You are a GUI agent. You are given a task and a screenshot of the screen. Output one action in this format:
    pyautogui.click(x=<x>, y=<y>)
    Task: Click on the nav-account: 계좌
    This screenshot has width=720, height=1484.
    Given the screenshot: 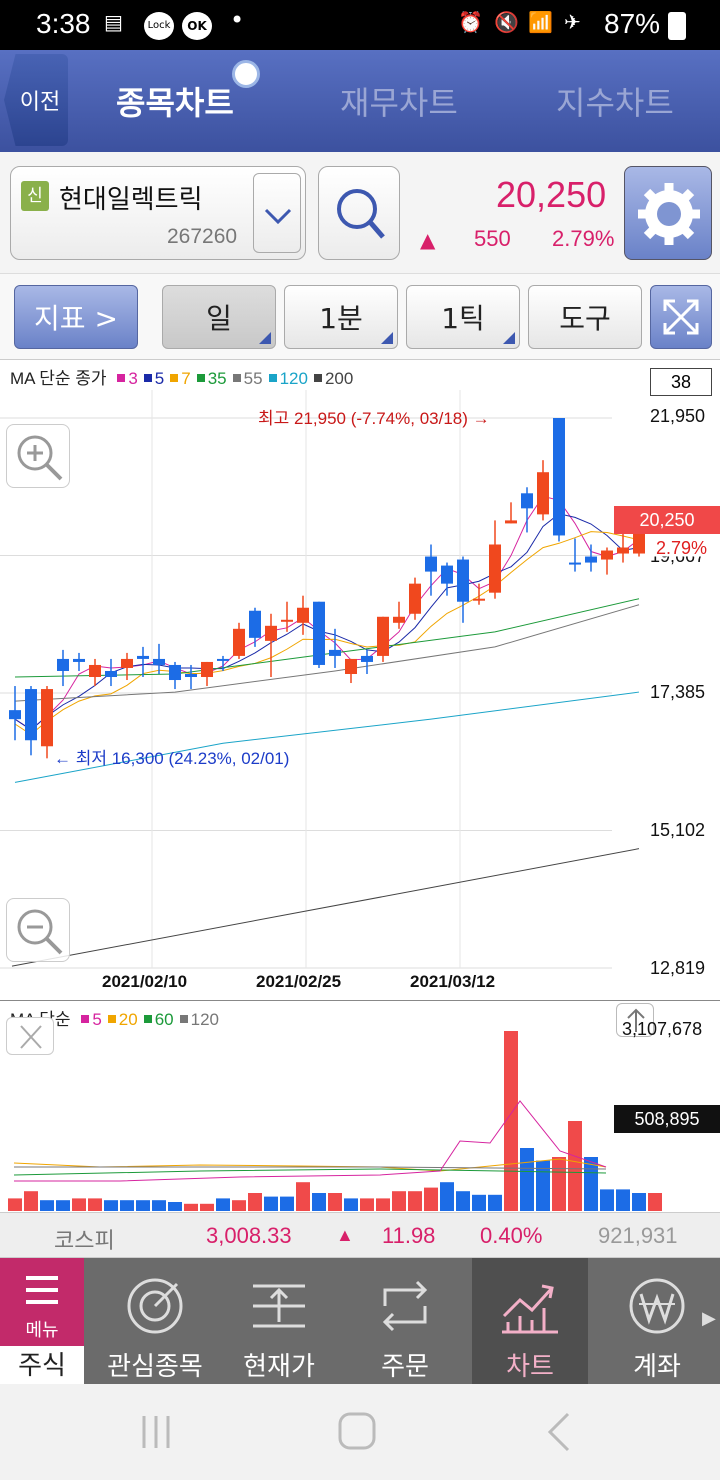 What is the action you would take?
    pyautogui.click(x=657, y=1321)
    